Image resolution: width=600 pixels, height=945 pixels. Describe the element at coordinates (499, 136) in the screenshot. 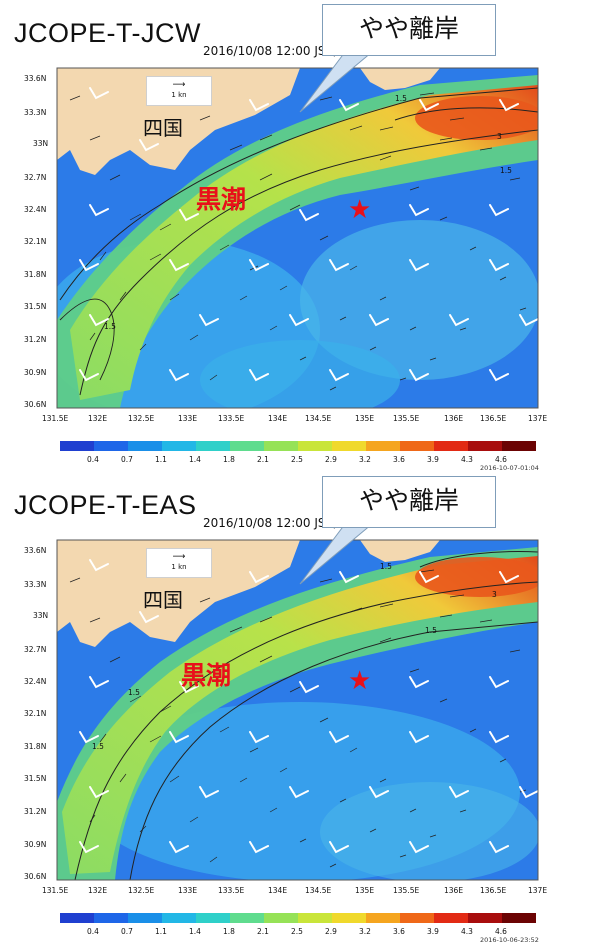

I see `contour-label-high: 3` at that location.